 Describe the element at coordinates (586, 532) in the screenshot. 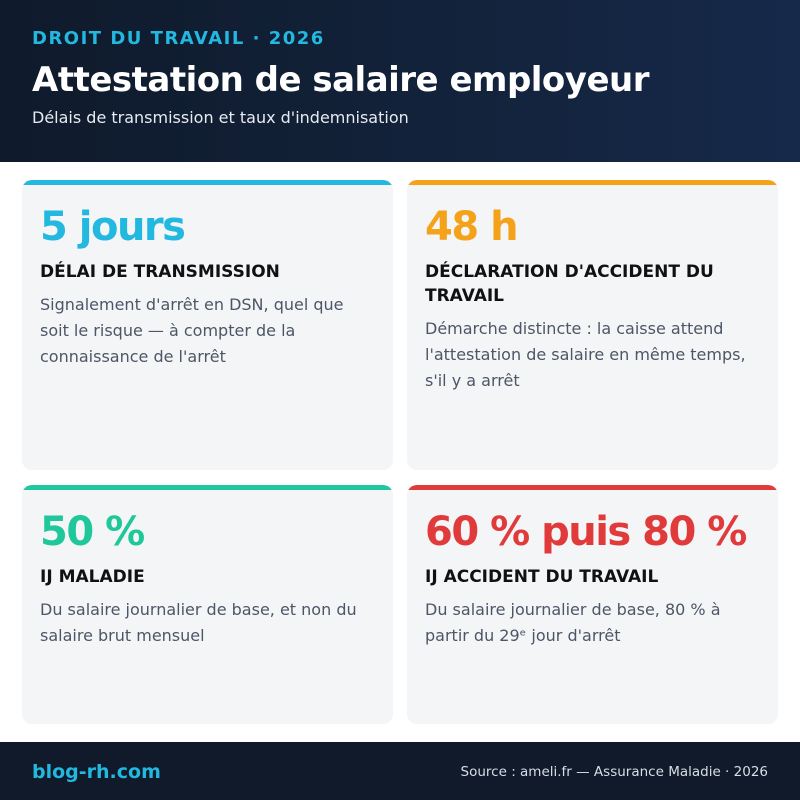

I see `card-value: 60 % puis 80 %` at that location.